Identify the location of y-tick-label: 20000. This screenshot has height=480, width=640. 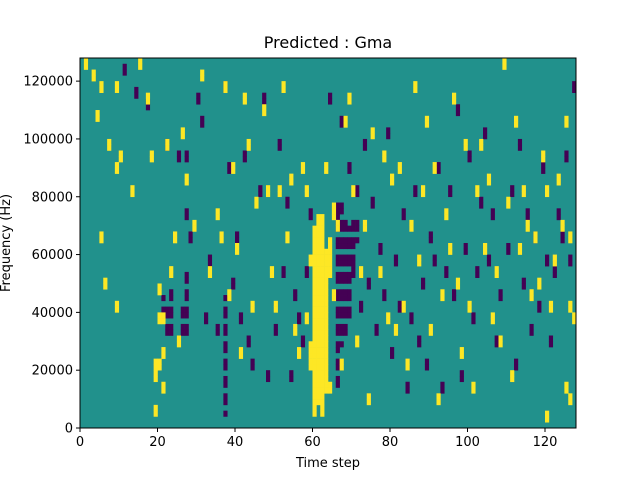
(52, 371).